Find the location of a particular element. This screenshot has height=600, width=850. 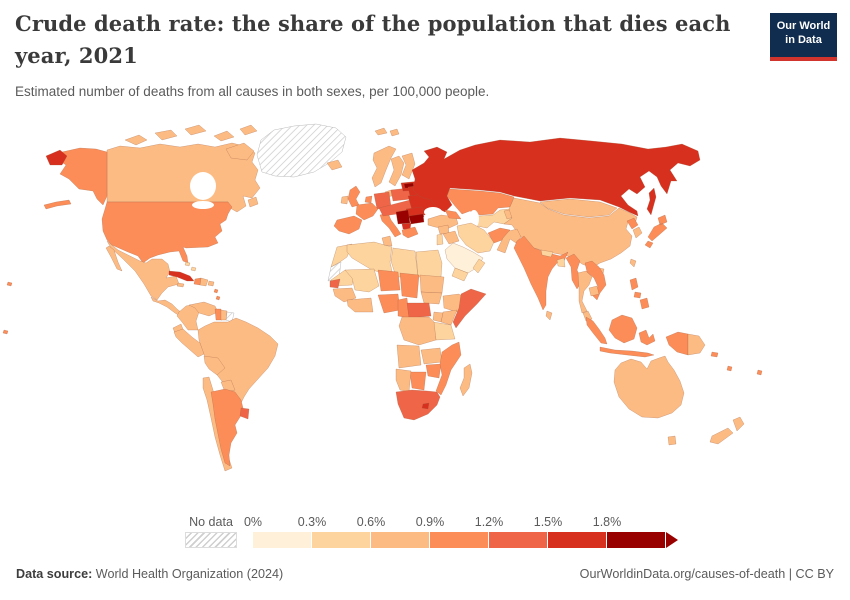

country-indonesia-papua is located at coordinates (677, 343).